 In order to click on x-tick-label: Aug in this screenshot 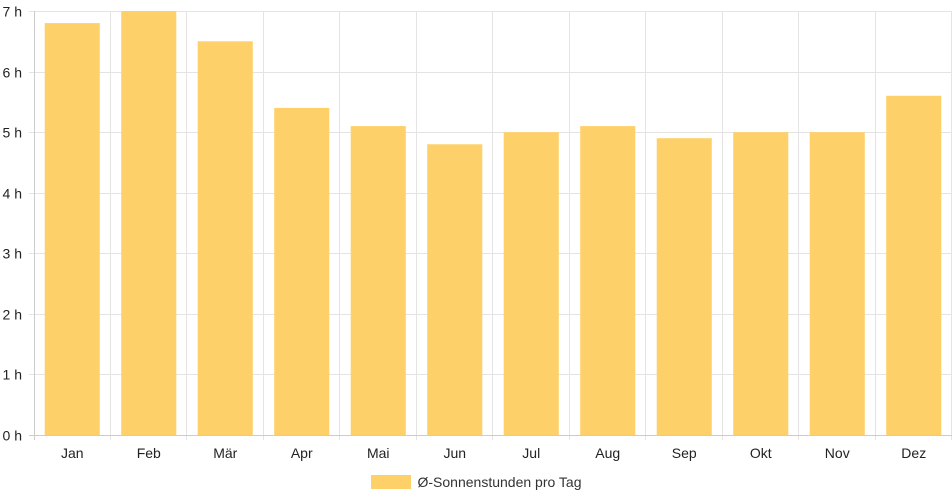, I will do `click(607, 453)`.